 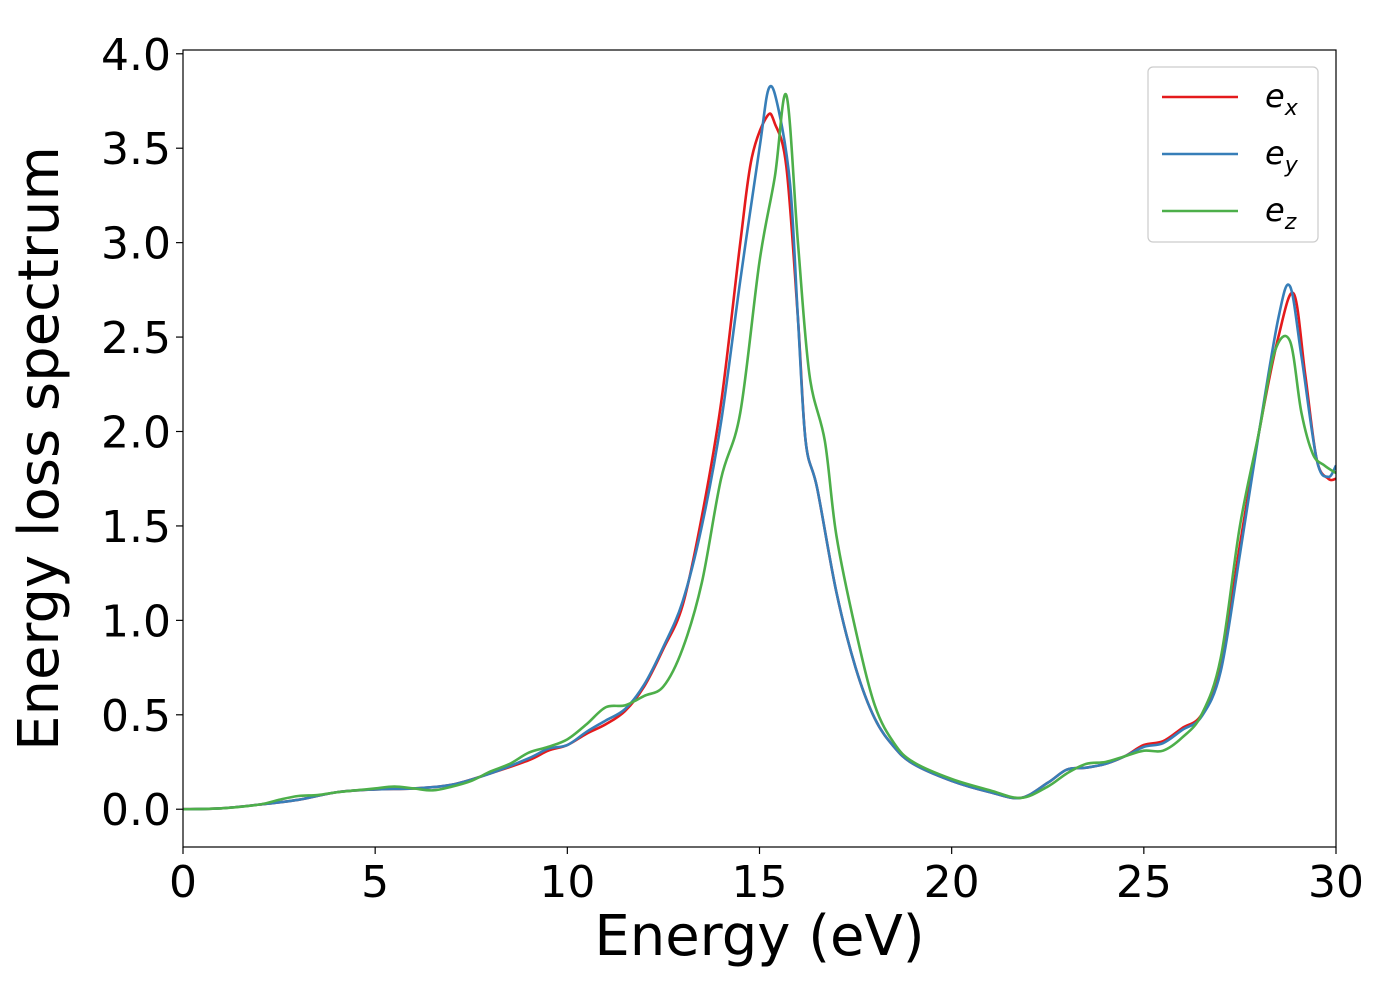 What do you see at coordinates (759, 936) in the screenshot?
I see `x-axis-label: Energy (eV)` at bounding box center [759, 936].